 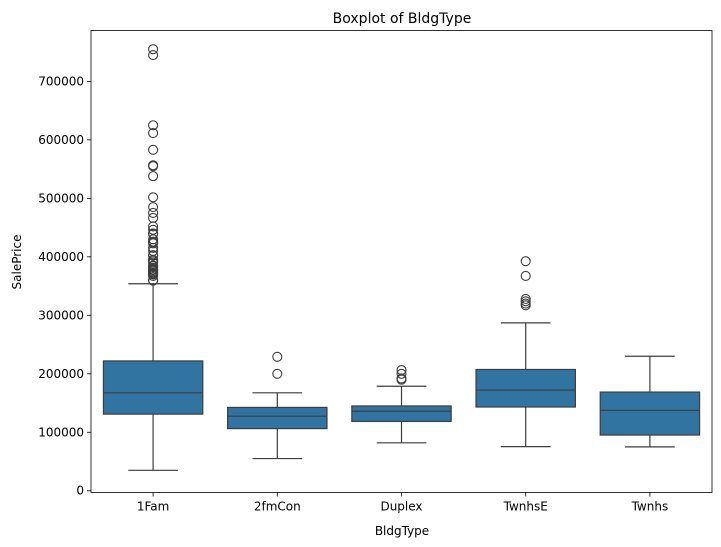 I want to click on y-tick-label: 400000, so click(x=61, y=257).